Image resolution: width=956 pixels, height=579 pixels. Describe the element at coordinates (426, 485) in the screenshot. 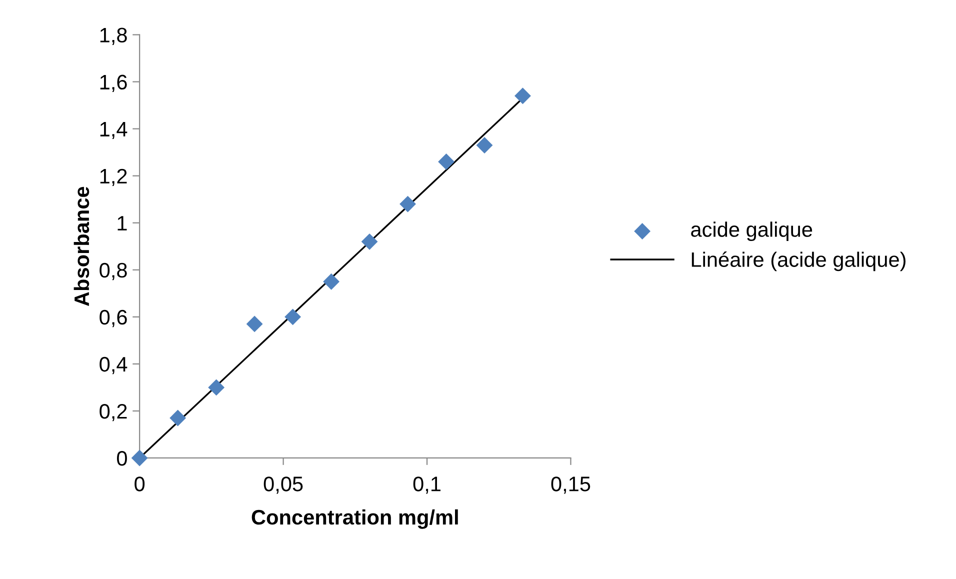

I see `x-tick-label: 0,1` at that location.